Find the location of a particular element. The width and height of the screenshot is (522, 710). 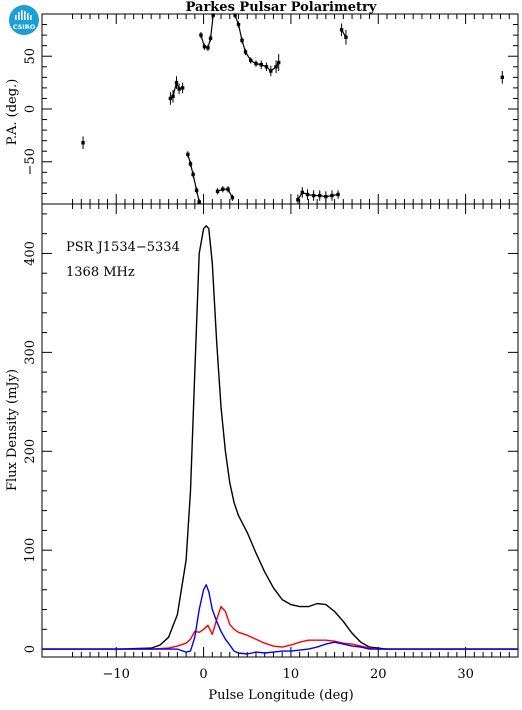

flux-ylabel: Flux Density (mJy) is located at coordinates (12, 430).